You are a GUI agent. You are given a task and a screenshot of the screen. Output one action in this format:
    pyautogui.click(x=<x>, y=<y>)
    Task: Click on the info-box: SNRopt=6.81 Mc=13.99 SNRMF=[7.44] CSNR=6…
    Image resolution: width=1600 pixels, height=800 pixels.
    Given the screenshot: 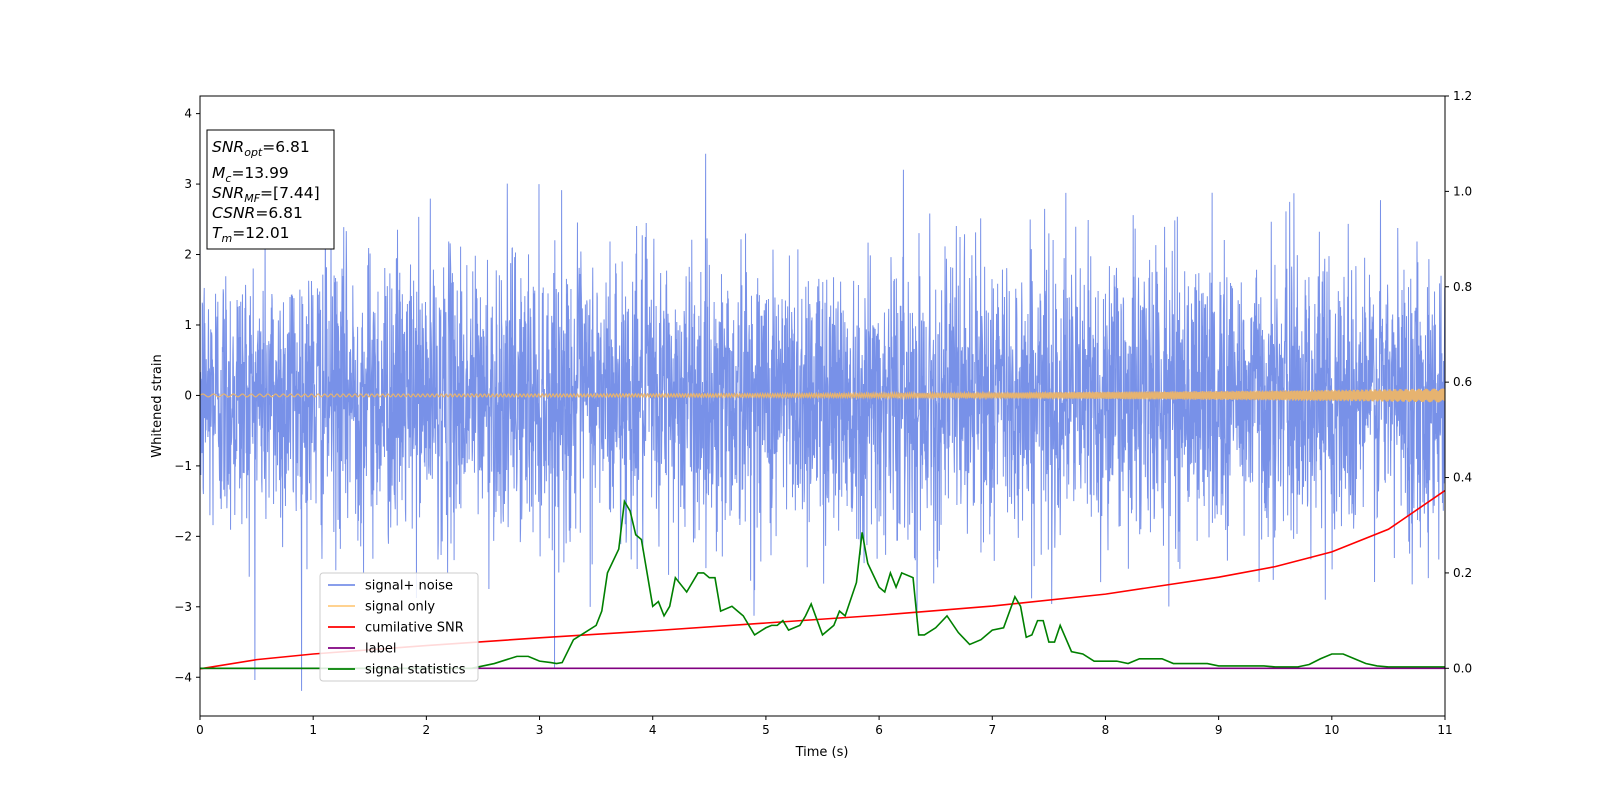 What is the action you would take?
    pyautogui.click(x=270, y=189)
    